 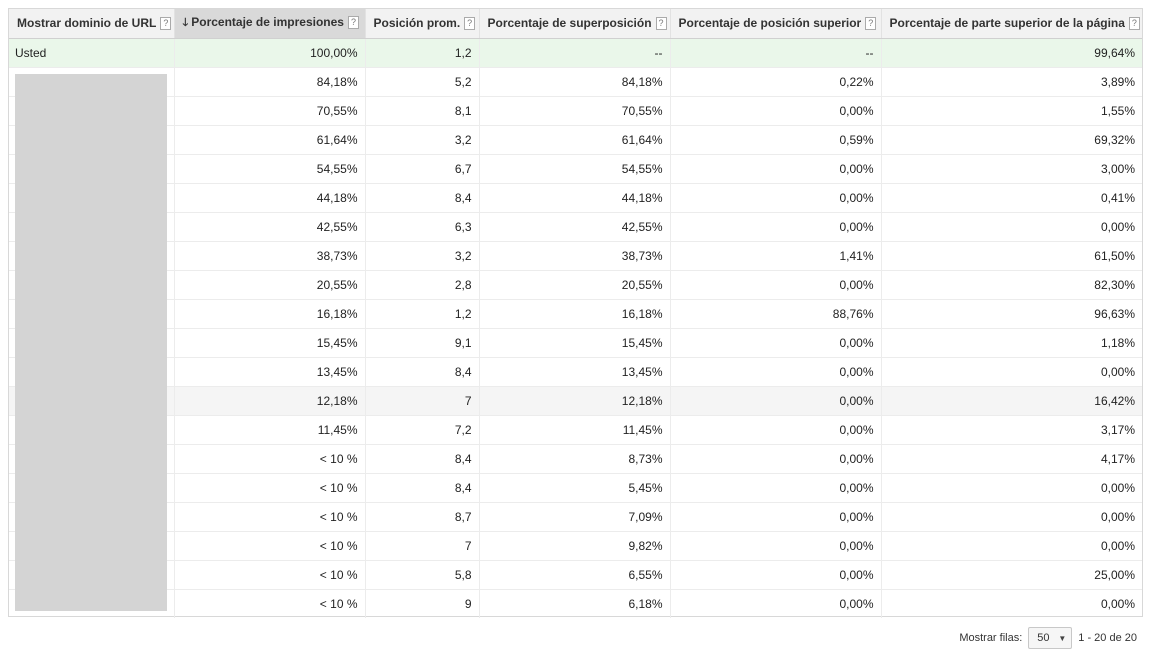 What do you see at coordinates (422, 285) in the screenshot?
I see `cell-avg-position: 2,8` at bounding box center [422, 285].